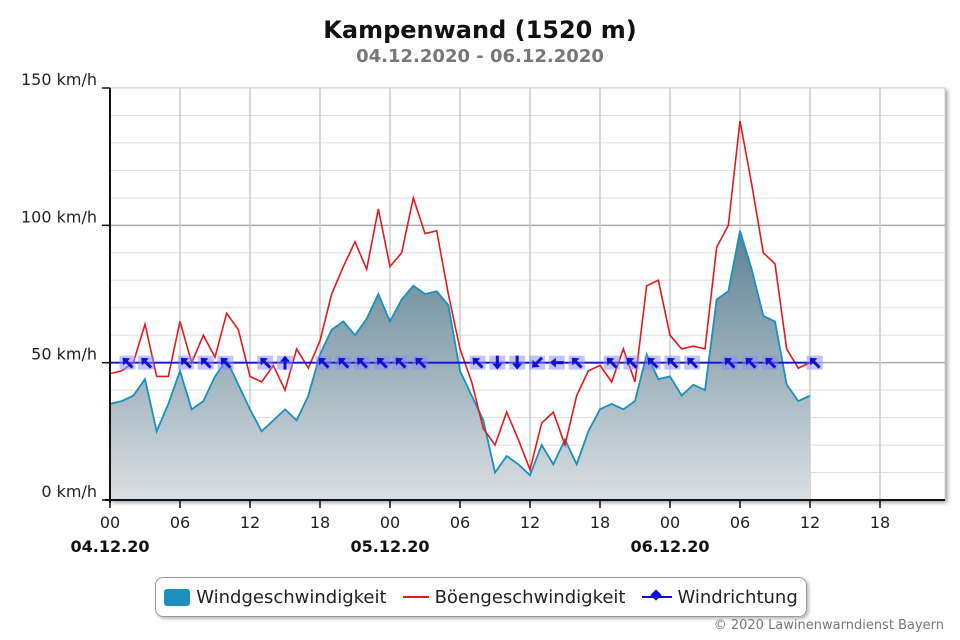 This screenshot has width=960, height=640. I want to click on y-tick-label: 50 km/h, so click(64, 354).